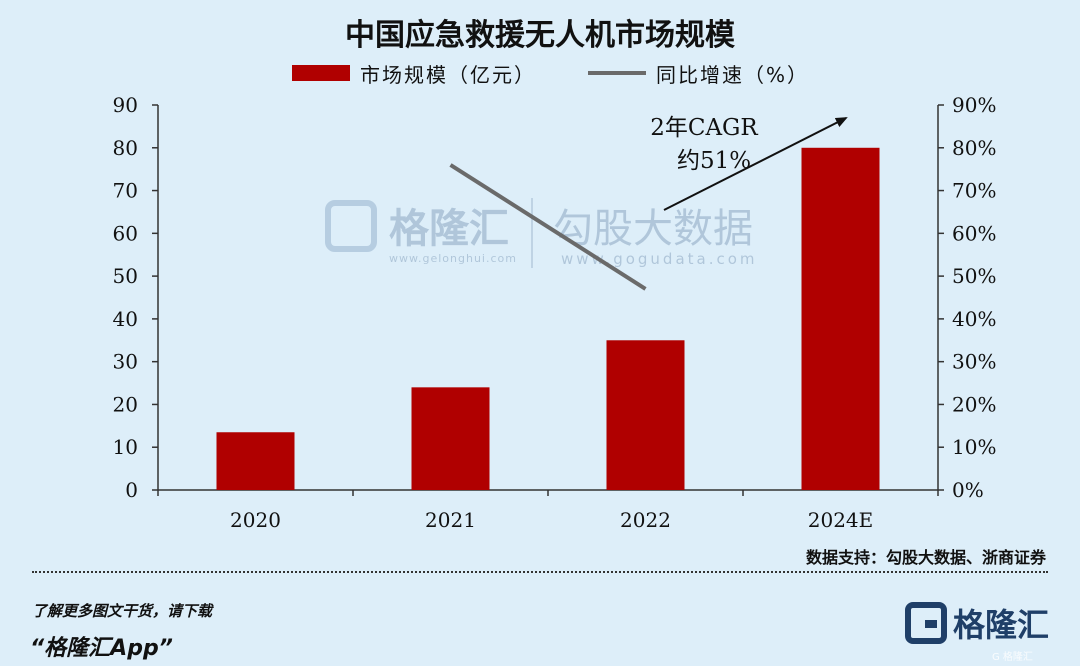  Describe the element at coordinates (125, 233) in the screenshot. I see `y-left-tick-label: 60` at that location.